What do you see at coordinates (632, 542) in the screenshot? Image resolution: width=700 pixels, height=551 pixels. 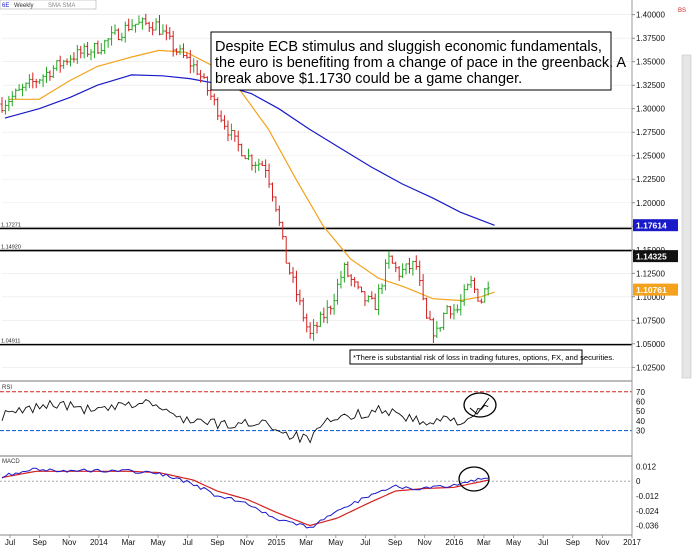 I see `date-tick-label: 2017` at bounding box center [632, 542].